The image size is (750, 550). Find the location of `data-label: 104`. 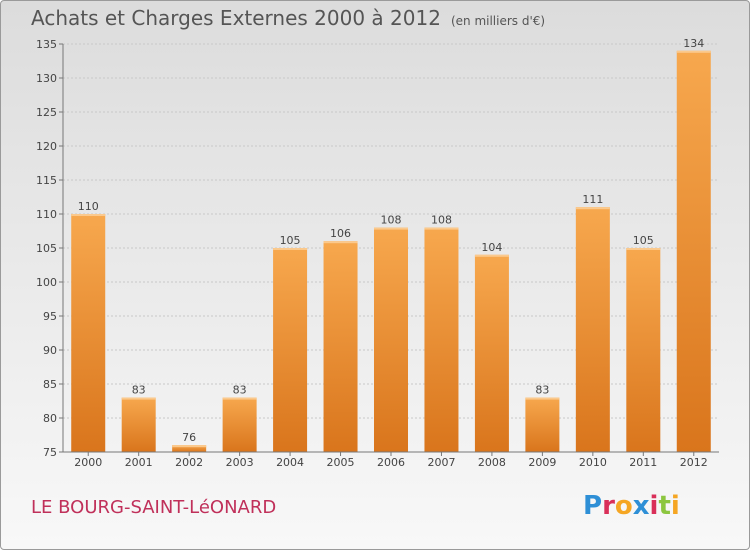

data-label: 104 is located at coordinates (491, 247).